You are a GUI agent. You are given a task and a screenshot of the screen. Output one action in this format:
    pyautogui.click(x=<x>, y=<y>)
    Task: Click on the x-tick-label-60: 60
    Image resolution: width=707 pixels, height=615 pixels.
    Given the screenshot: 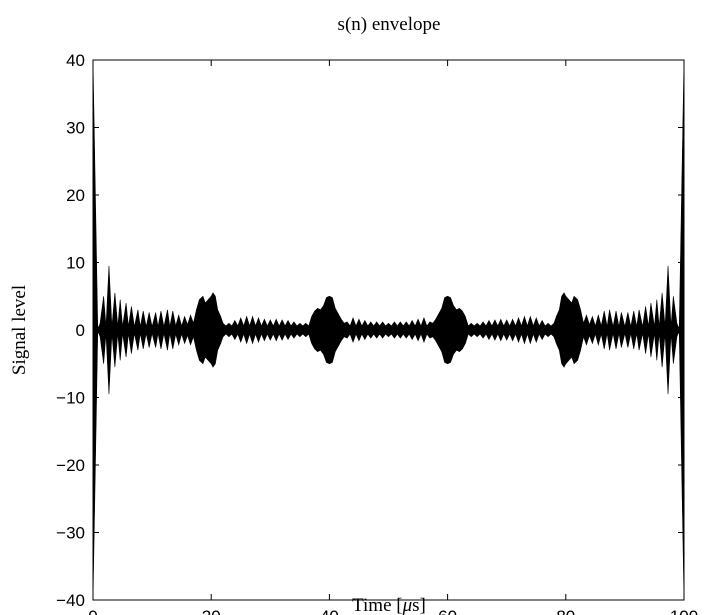 What is the action you would take?
    pyautogui.click(x=447, y=611)
    